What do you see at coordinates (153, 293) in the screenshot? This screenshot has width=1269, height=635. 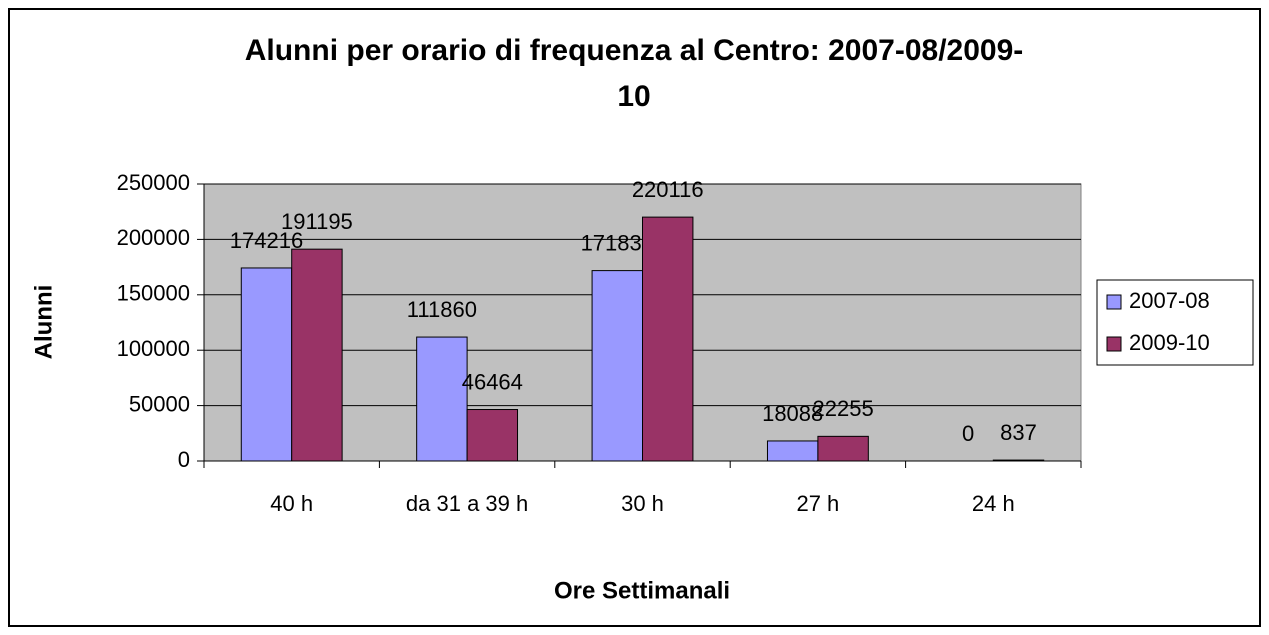 I see `y-tick-label: 150000` at bounding box center [153, 293].